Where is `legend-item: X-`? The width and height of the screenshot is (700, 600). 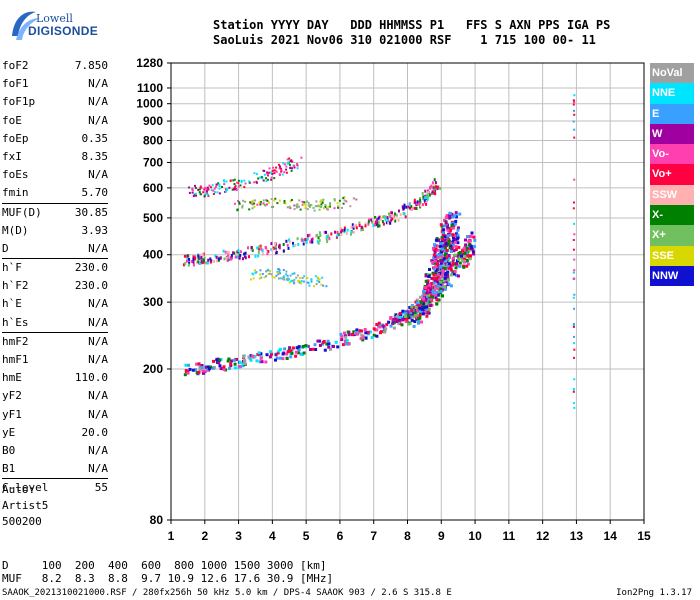
legend-item: X- is located at coordinates (672, 215).